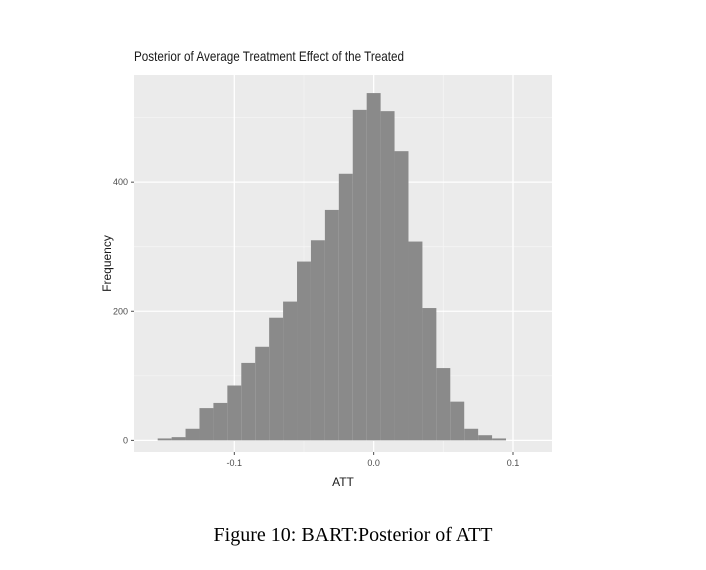 Image resolution: width=706 pixels, height=570 pixels. I want to click on x-tick-label: 0.0, so click(373, 463).